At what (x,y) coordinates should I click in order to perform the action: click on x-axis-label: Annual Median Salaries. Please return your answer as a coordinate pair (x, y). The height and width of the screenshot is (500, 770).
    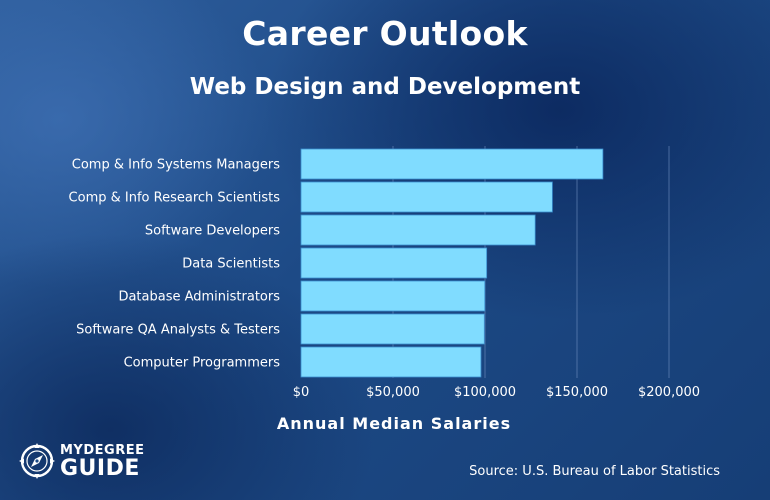
    Looking at the image, I should click on (394, 423).